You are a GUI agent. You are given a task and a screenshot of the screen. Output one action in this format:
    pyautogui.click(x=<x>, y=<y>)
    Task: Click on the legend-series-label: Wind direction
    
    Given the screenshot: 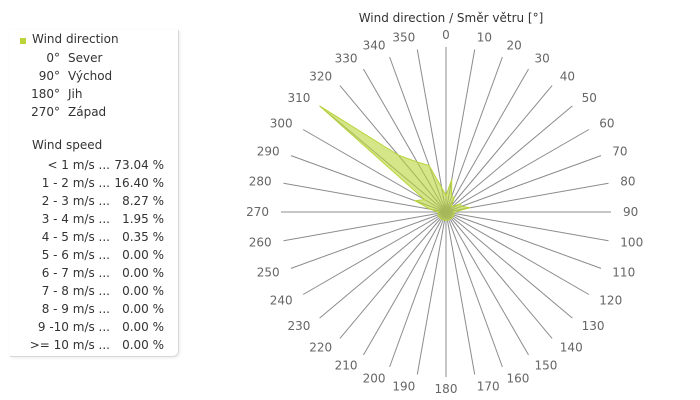 What is the action you would take?
    pyautogui.click(x=75, y=39)
    